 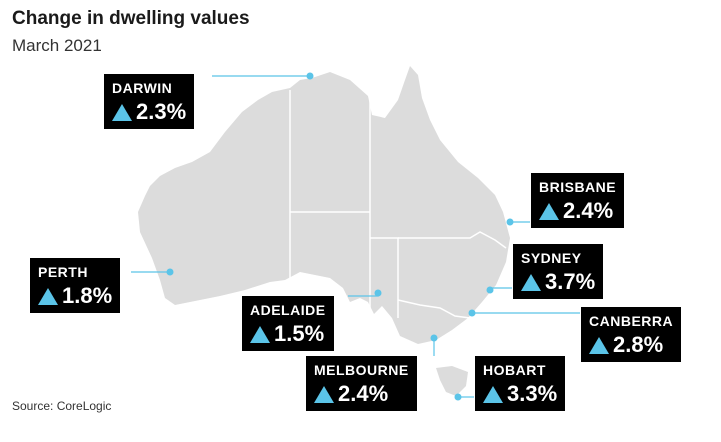 I want to click on sydney-dot, so click(x=490, y=290).